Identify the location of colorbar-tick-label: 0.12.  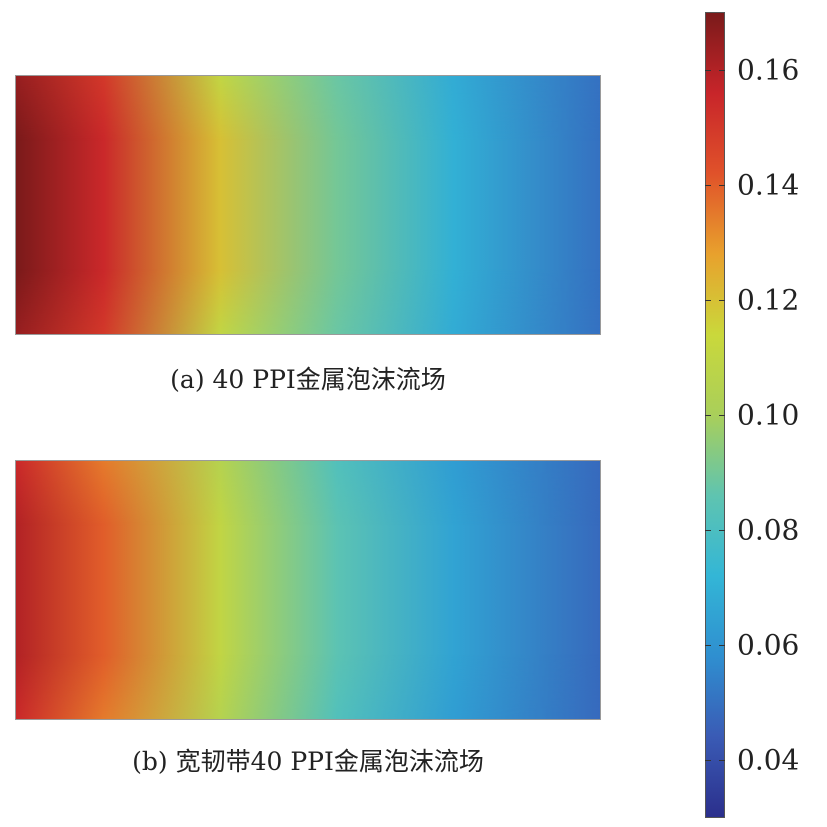
(768, 300).